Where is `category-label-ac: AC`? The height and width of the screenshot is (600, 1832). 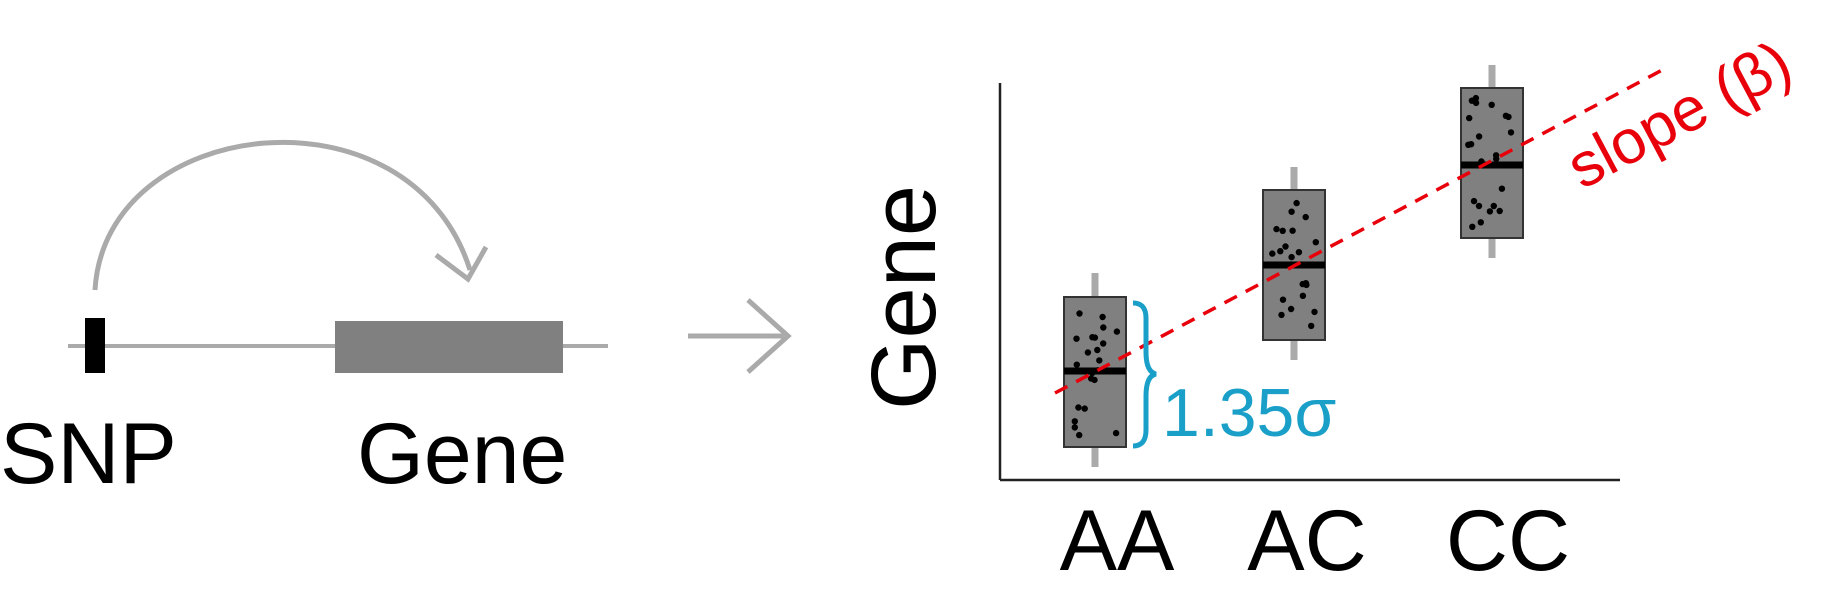
category-label-ac: AC is located at coordinates (1306, 541).